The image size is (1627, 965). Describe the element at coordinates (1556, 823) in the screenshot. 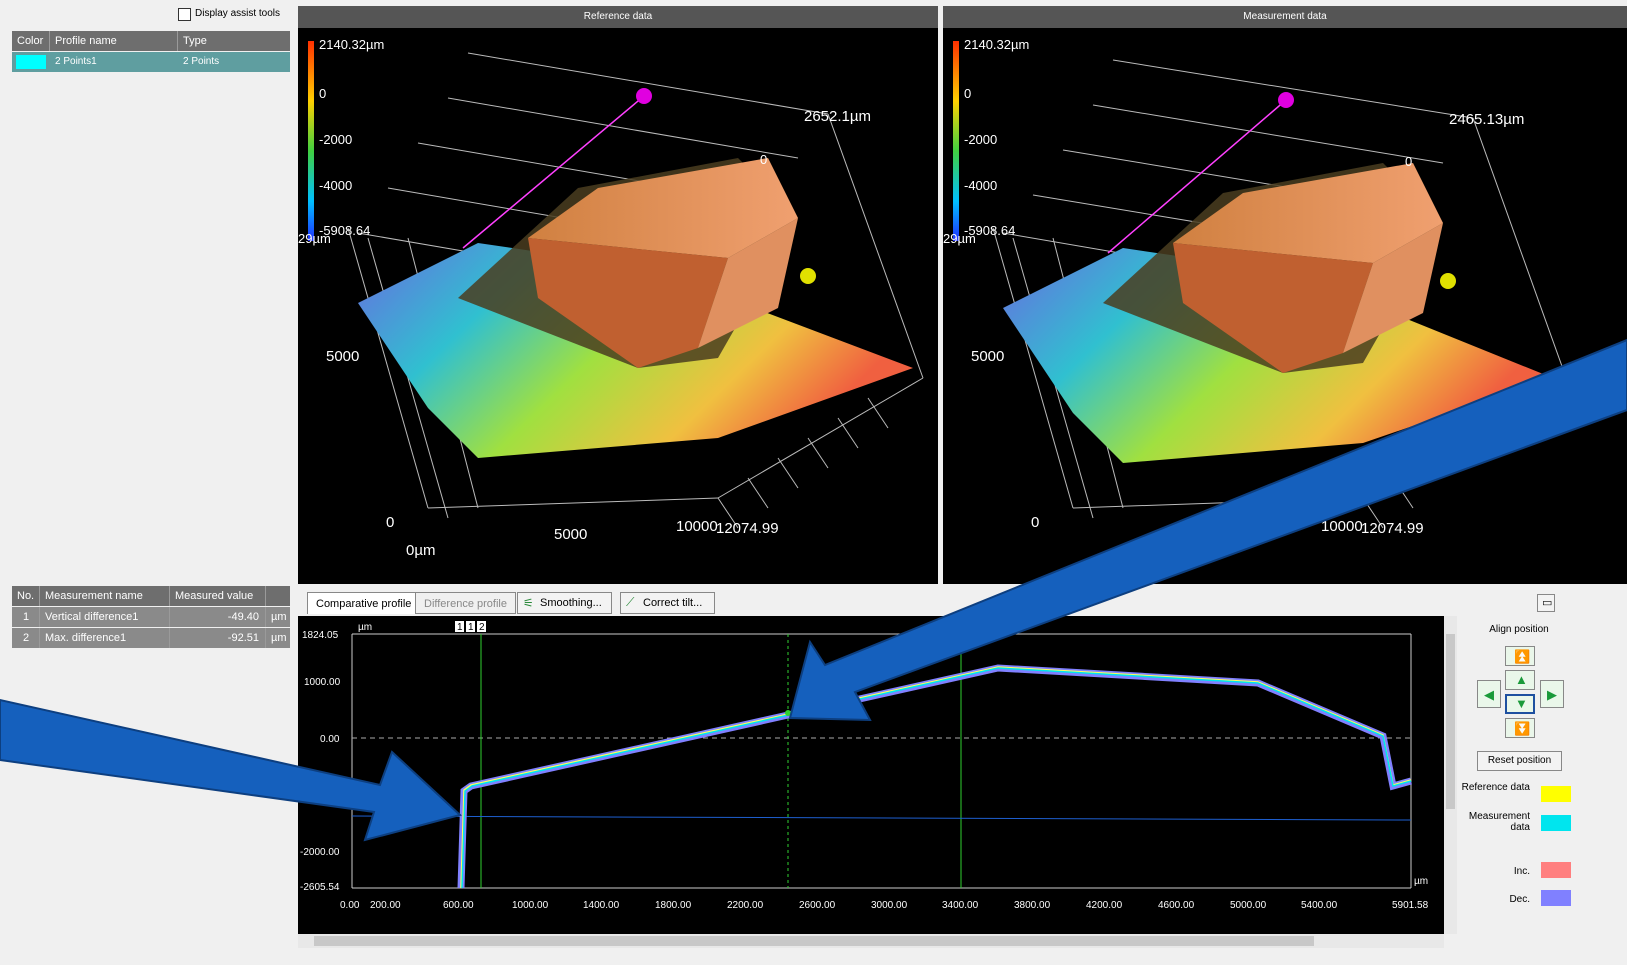

I see `legend-swatch-measurement` at that location.